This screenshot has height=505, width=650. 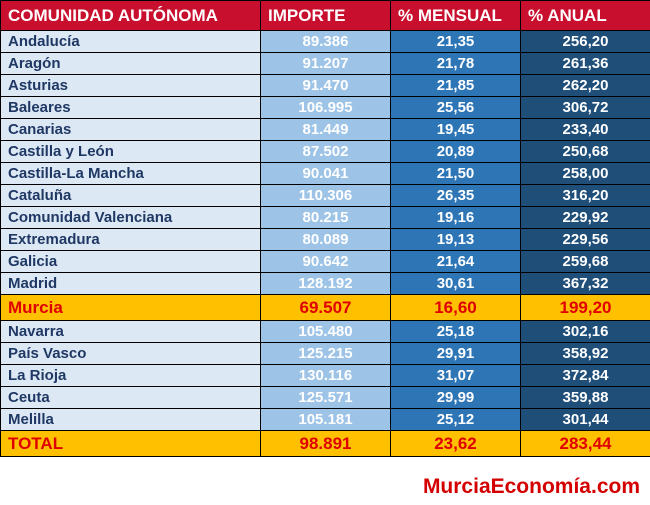 What do you see at coordinates (130, 63) in the screenshot?
I see `cell-comunidad: Aragón` at bounding box center [130, 63].